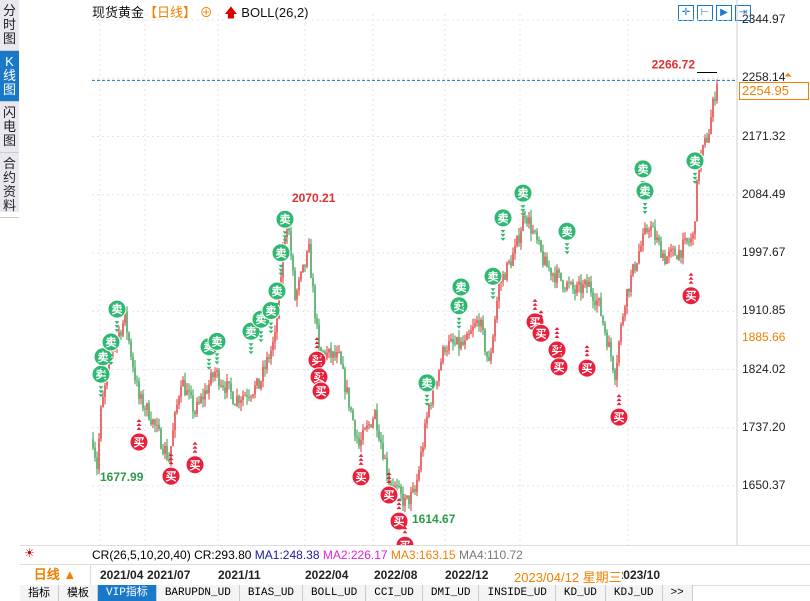  Describe the element at coordinates (55, 575) in the screenshot. I see `period-selector: 日线 ▲` at that location.